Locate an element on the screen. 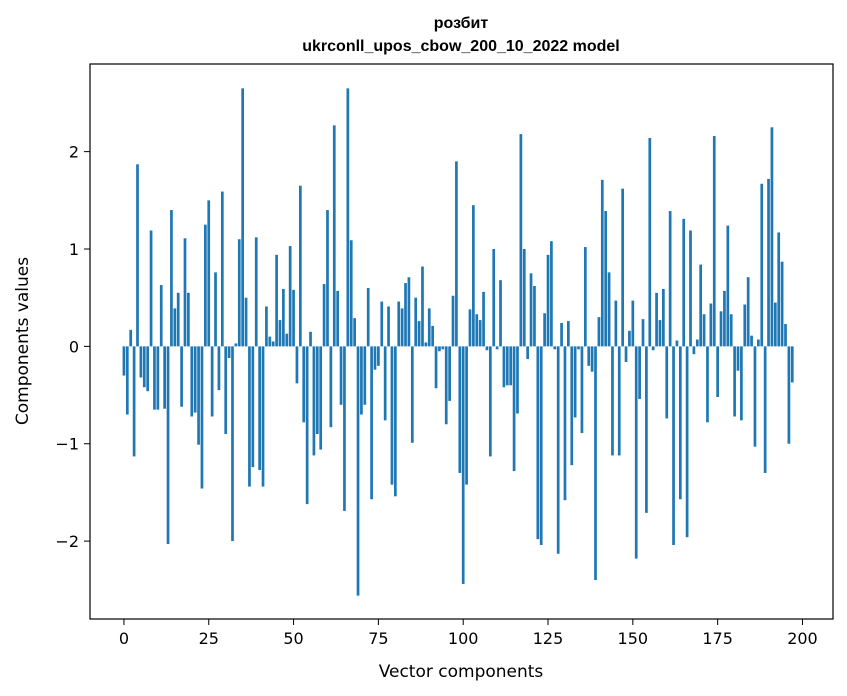  x-tick-label: 100 is located at coordinates (463, 638).